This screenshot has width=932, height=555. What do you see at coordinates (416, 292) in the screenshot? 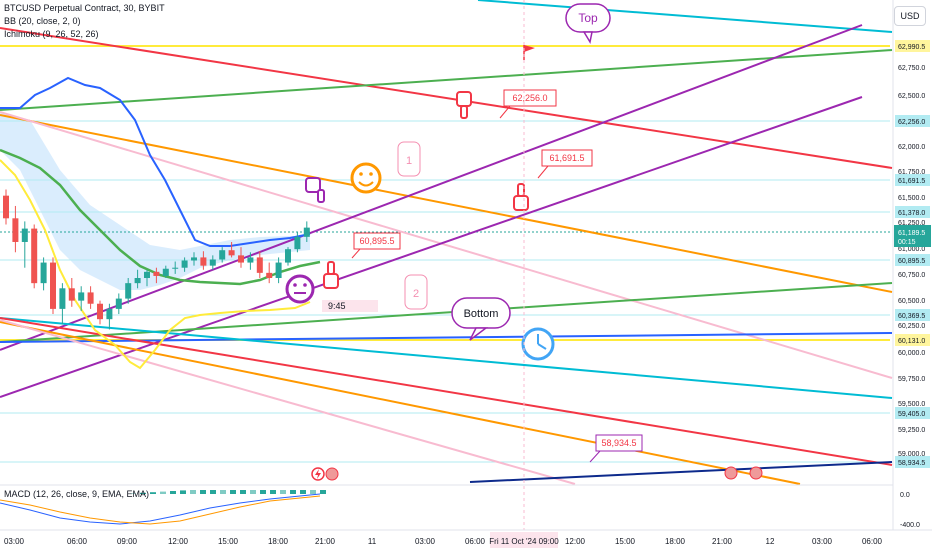
I see `label-two: 2` at bounding box center [416, 292].